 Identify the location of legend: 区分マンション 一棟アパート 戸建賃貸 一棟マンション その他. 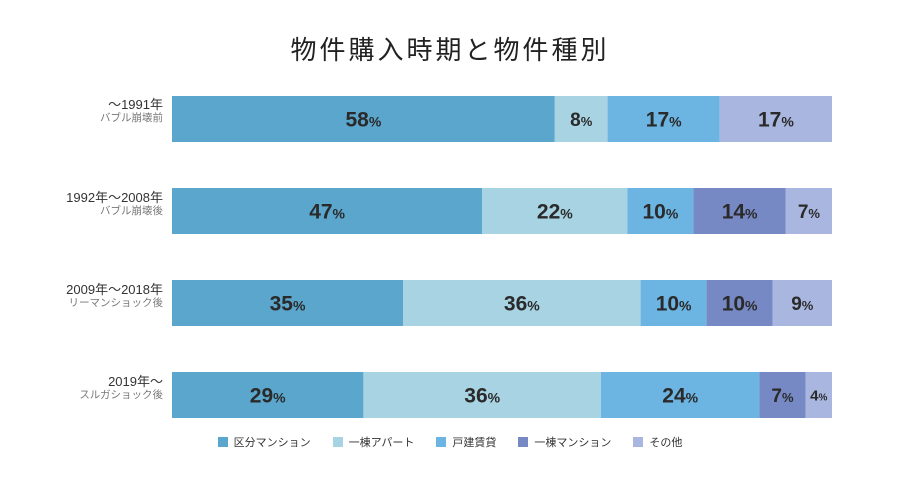
(450, 442).